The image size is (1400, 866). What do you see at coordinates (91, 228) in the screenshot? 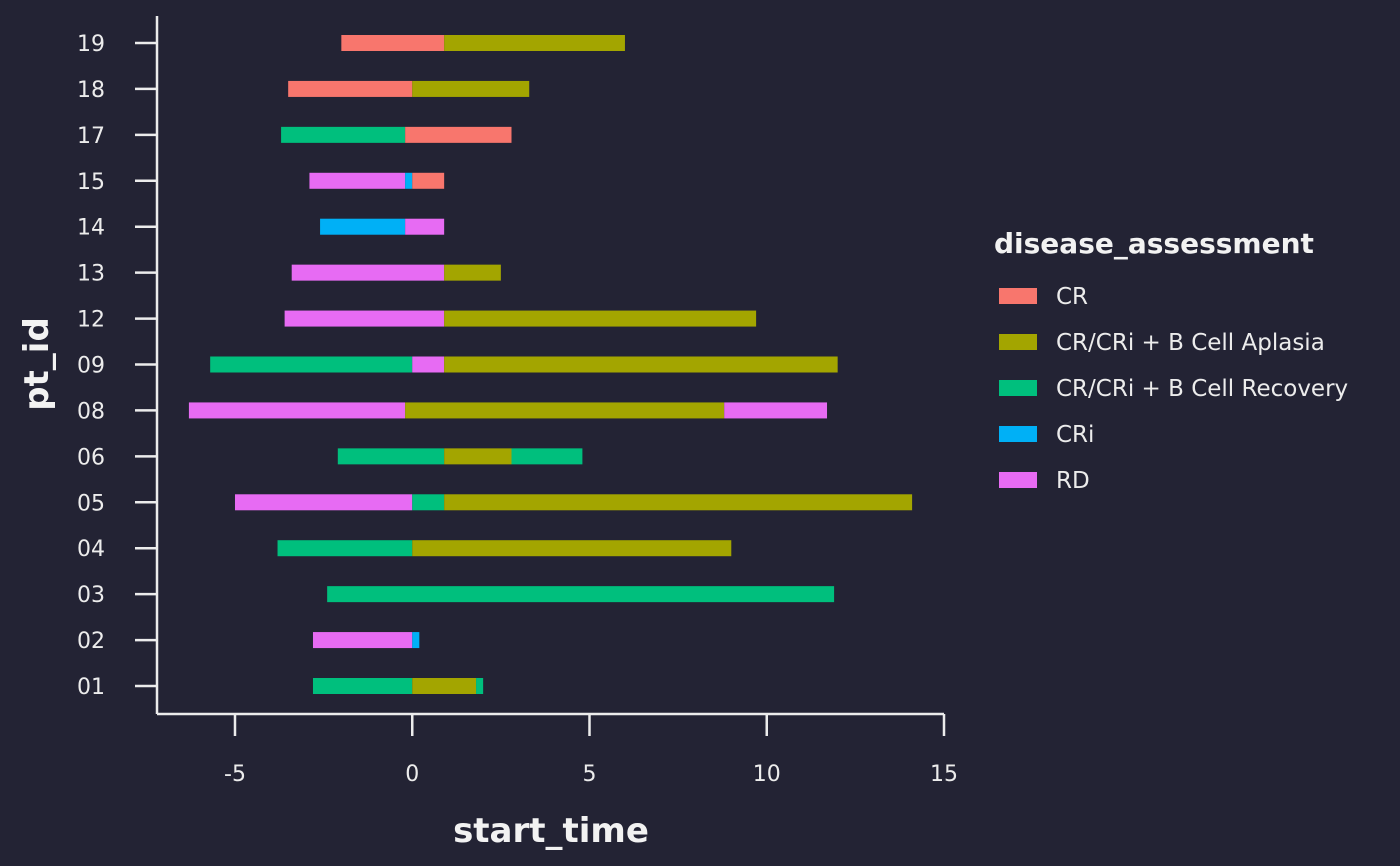
I see `y-tick-label-14: 14` at bounding box center [91, 228].